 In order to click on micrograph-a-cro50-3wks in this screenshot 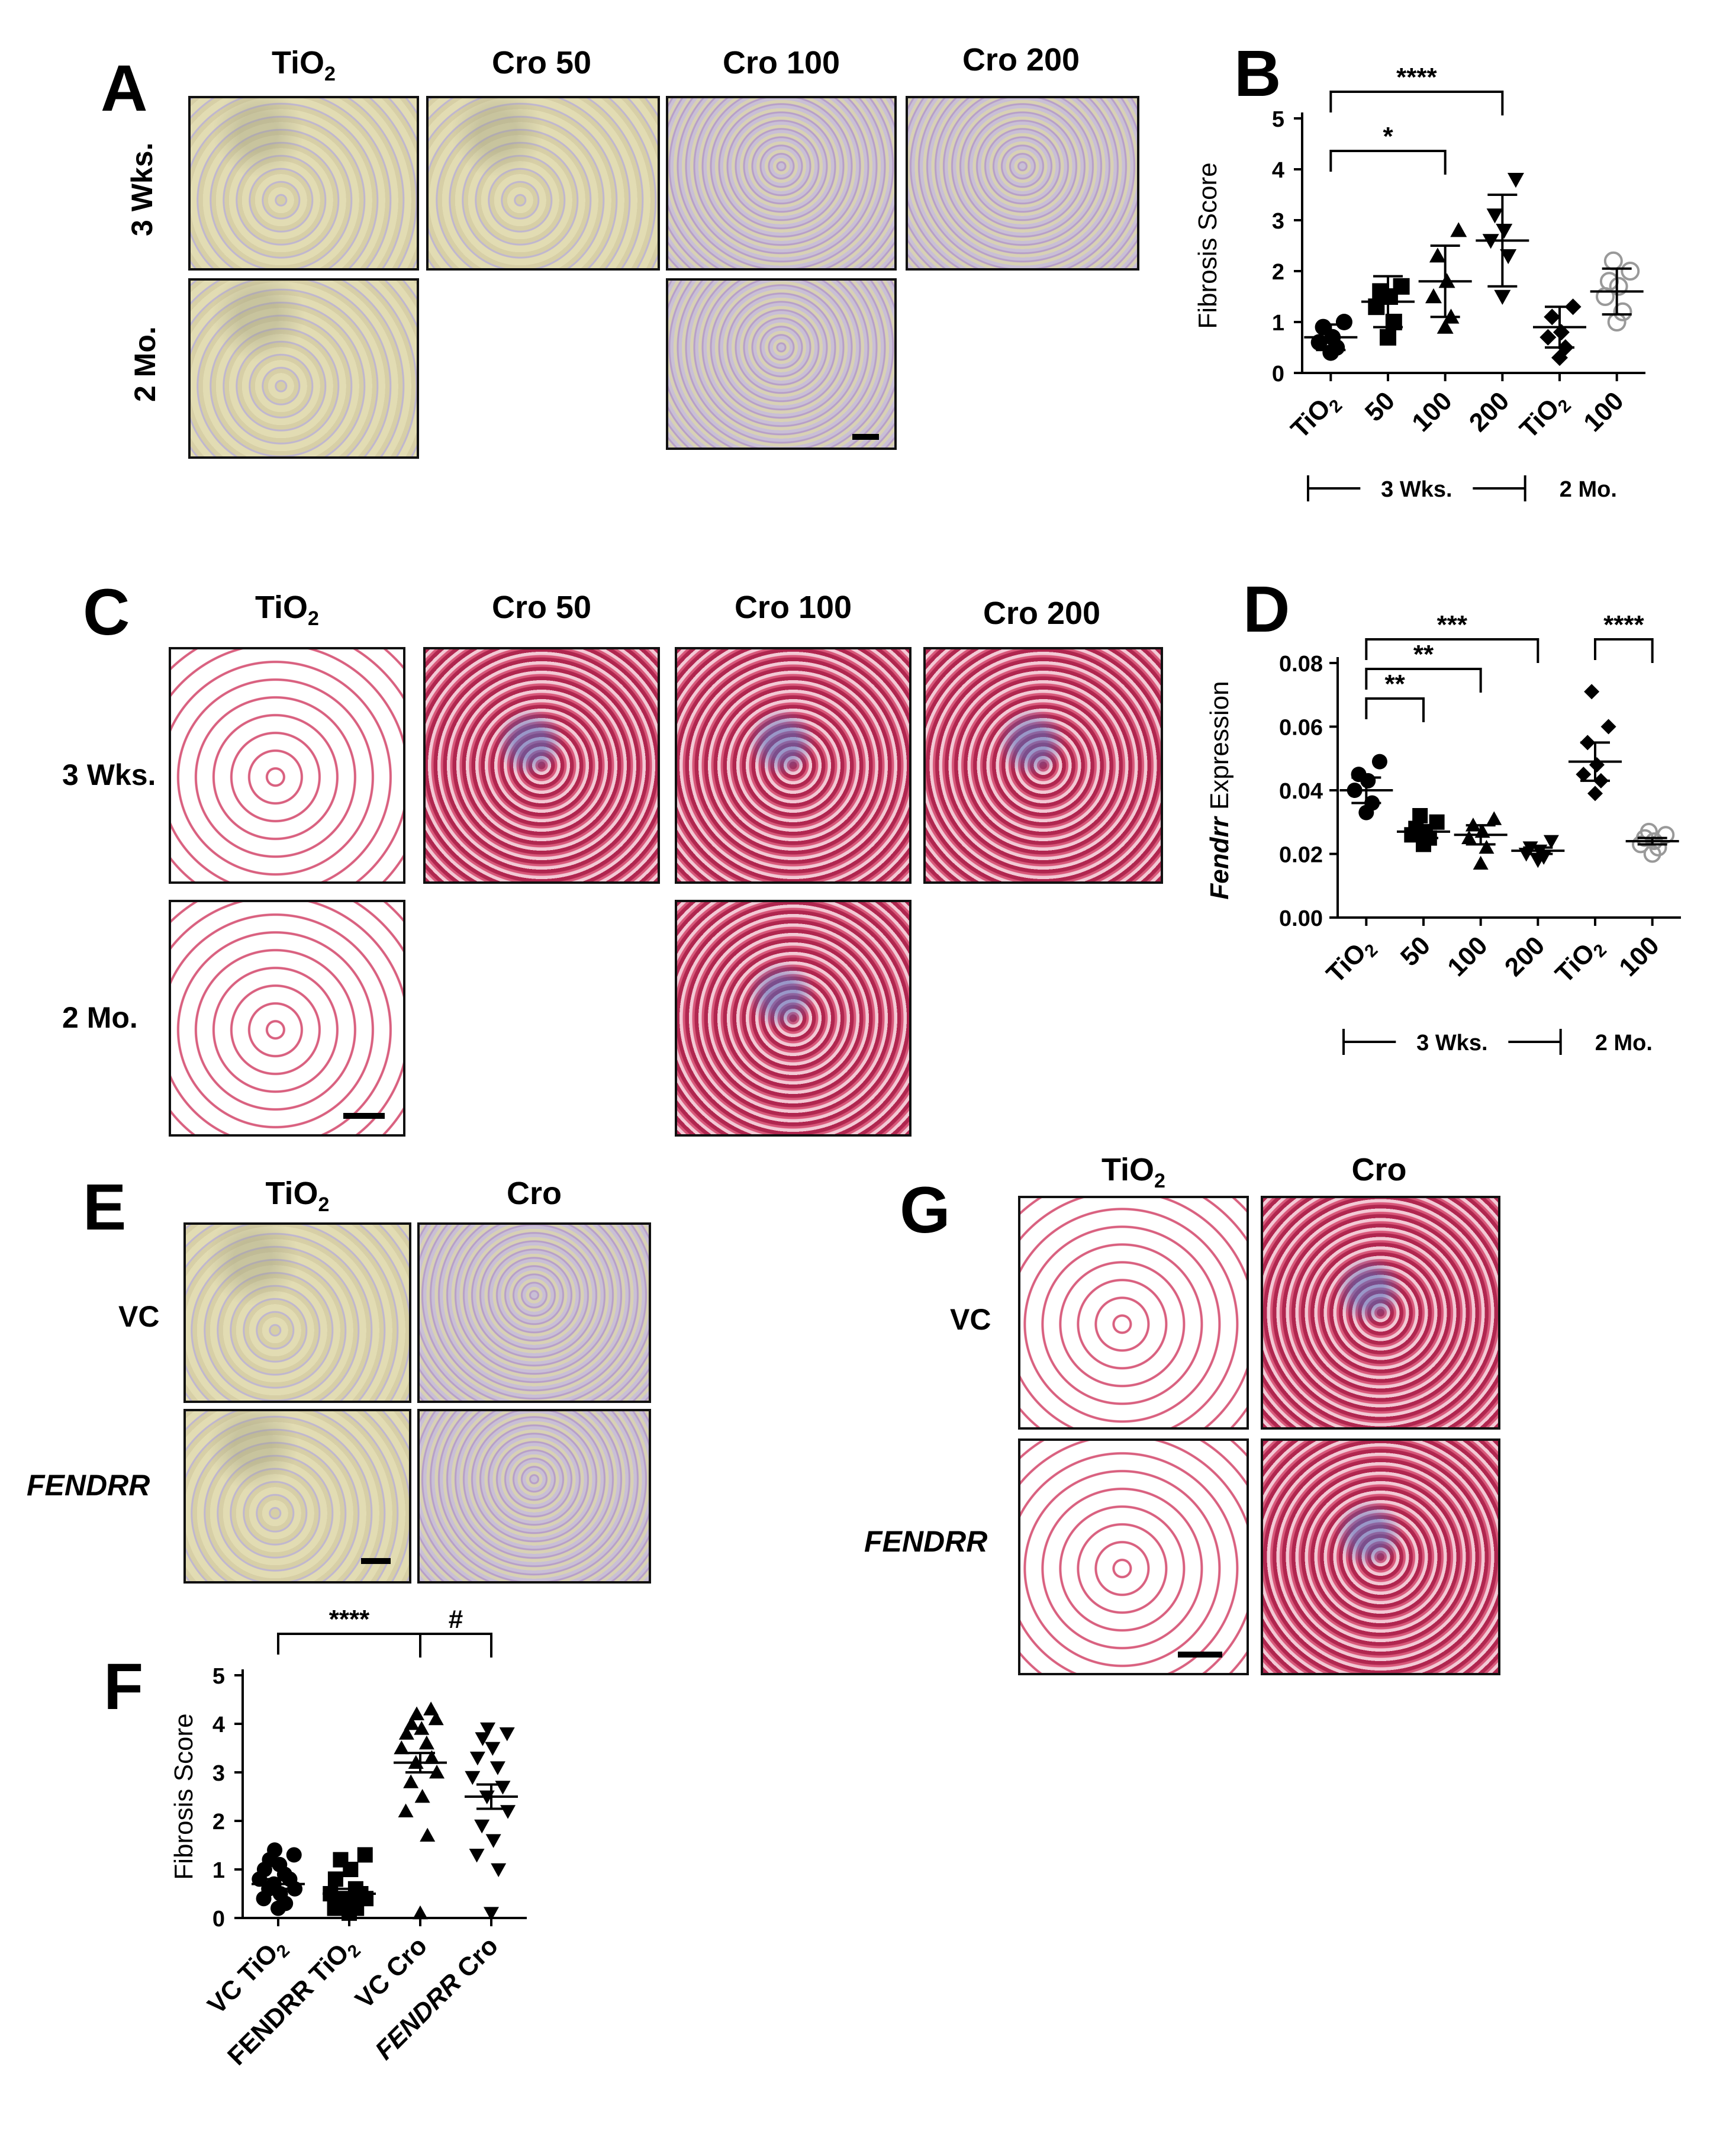, I will do `click(543, 183)`.